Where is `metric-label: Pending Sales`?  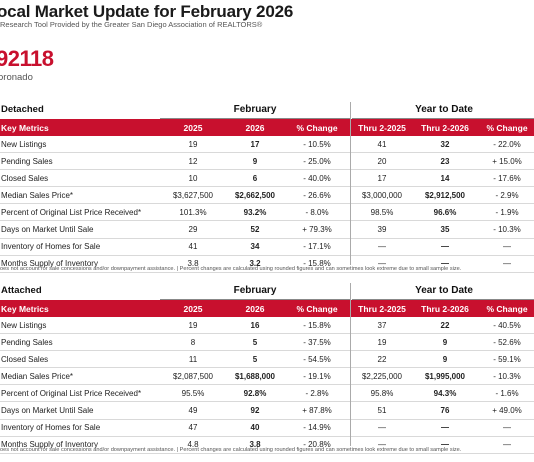
metric-label: Pending Sales is located at coordinates (27, 161).